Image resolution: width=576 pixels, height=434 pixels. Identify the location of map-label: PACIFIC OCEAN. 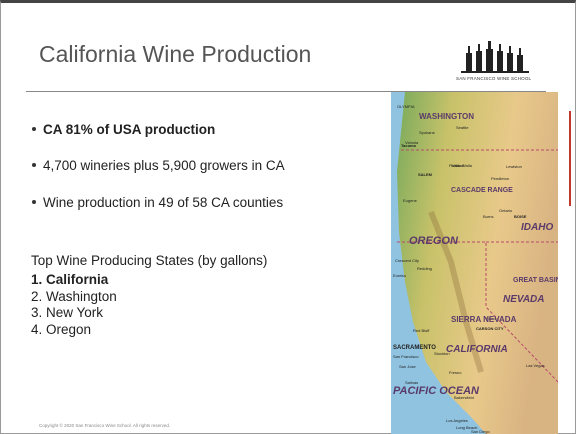
(436, 391).